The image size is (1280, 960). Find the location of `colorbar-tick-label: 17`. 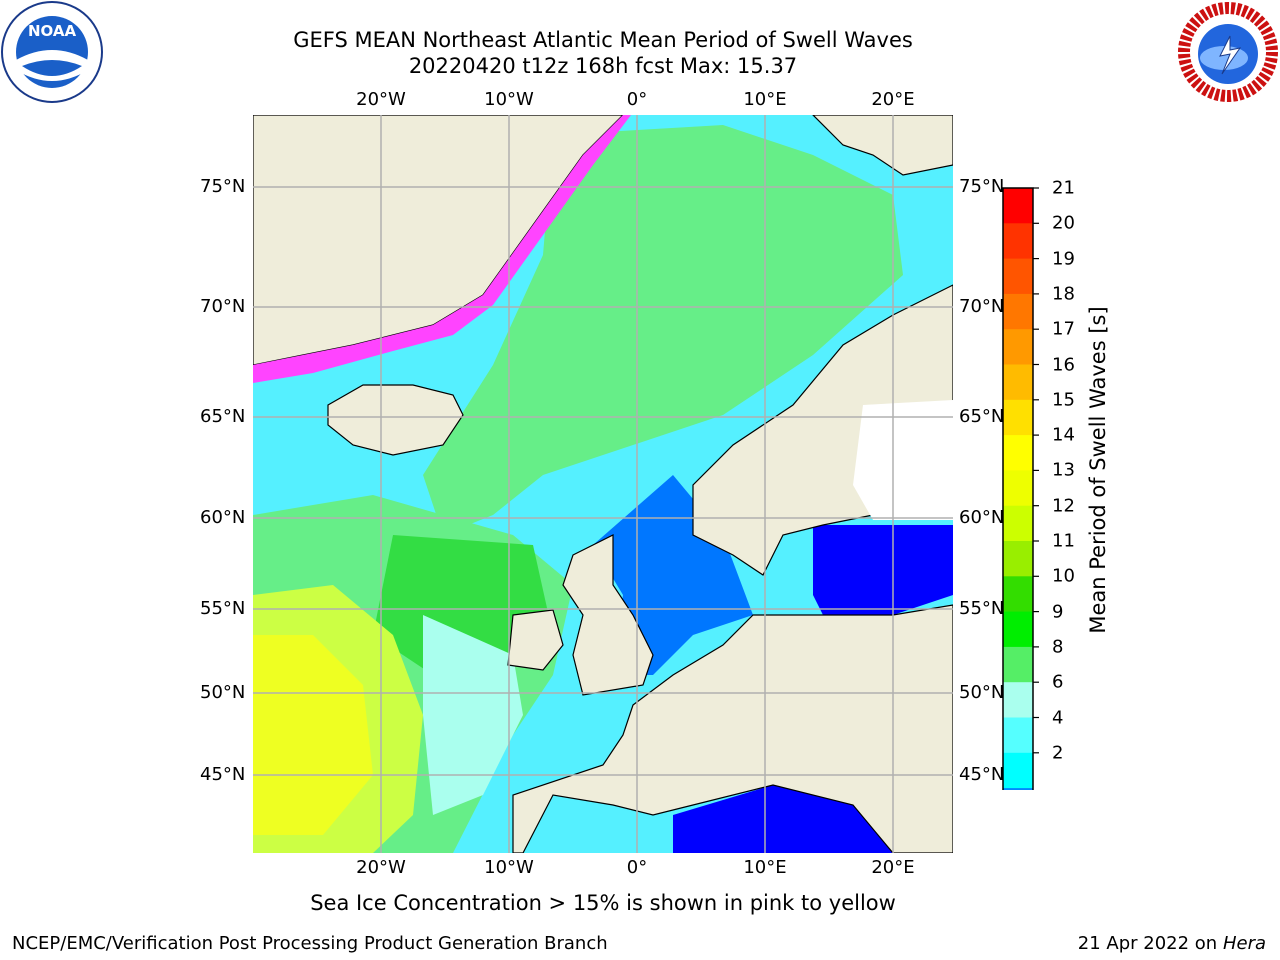

colorbar-tick-label: 17 is located at coordinates (1063, 329).